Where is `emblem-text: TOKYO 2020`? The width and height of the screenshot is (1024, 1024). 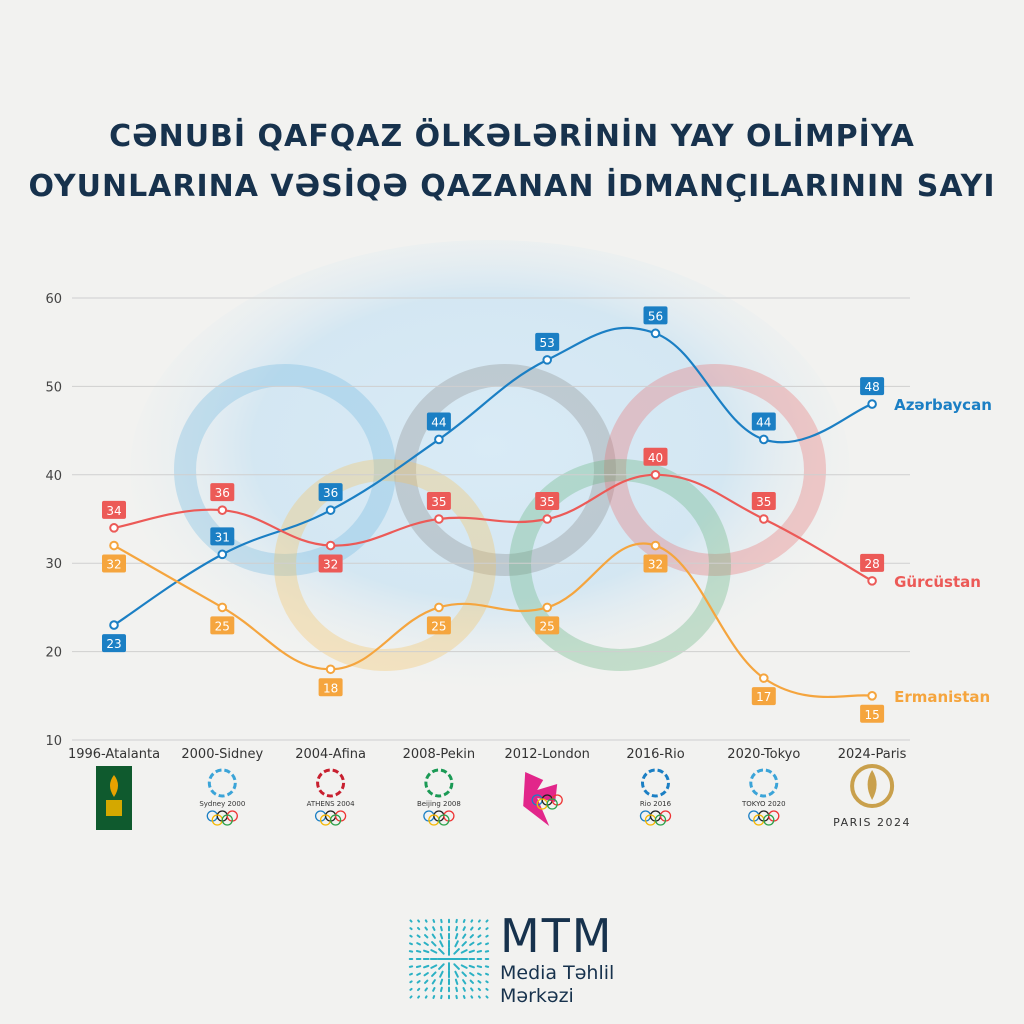 emblem-text: TOKYO 2020 is located at coordinates (763, 804).